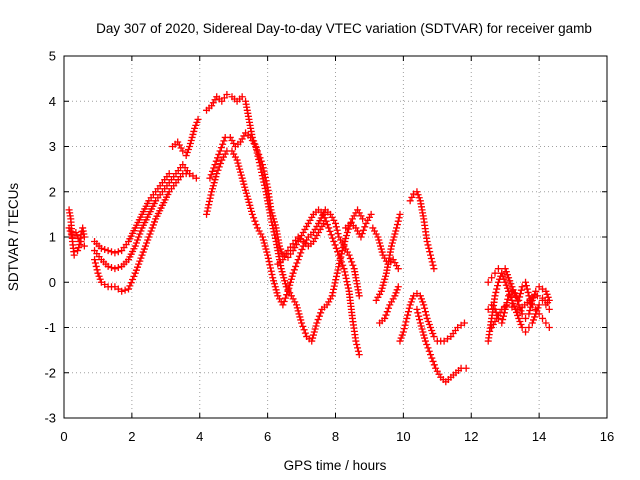  What do you see at coordinates (335, 436) in the screenshot?
I see `x-tick-label: 8` at bounding box center [335, 436].